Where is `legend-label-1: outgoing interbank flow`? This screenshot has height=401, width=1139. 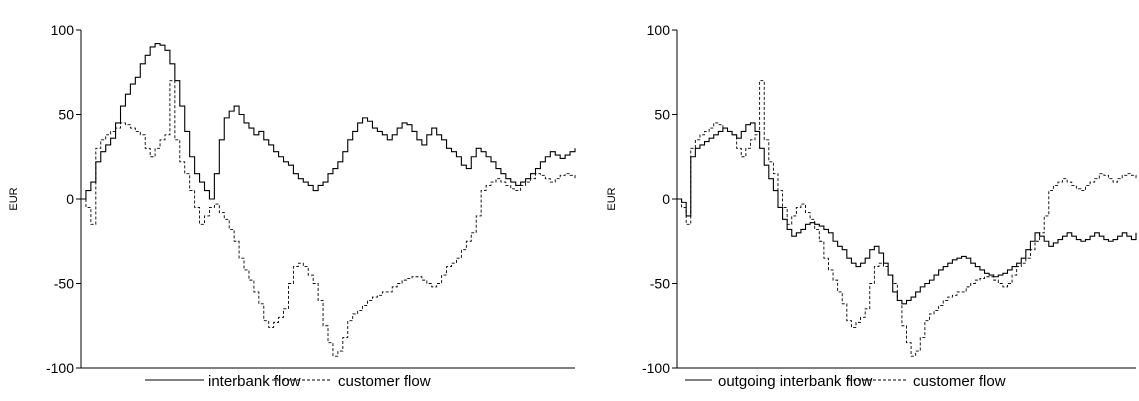
legend-label-1: outgoing interbank flow is located at coordinates (795, 381).